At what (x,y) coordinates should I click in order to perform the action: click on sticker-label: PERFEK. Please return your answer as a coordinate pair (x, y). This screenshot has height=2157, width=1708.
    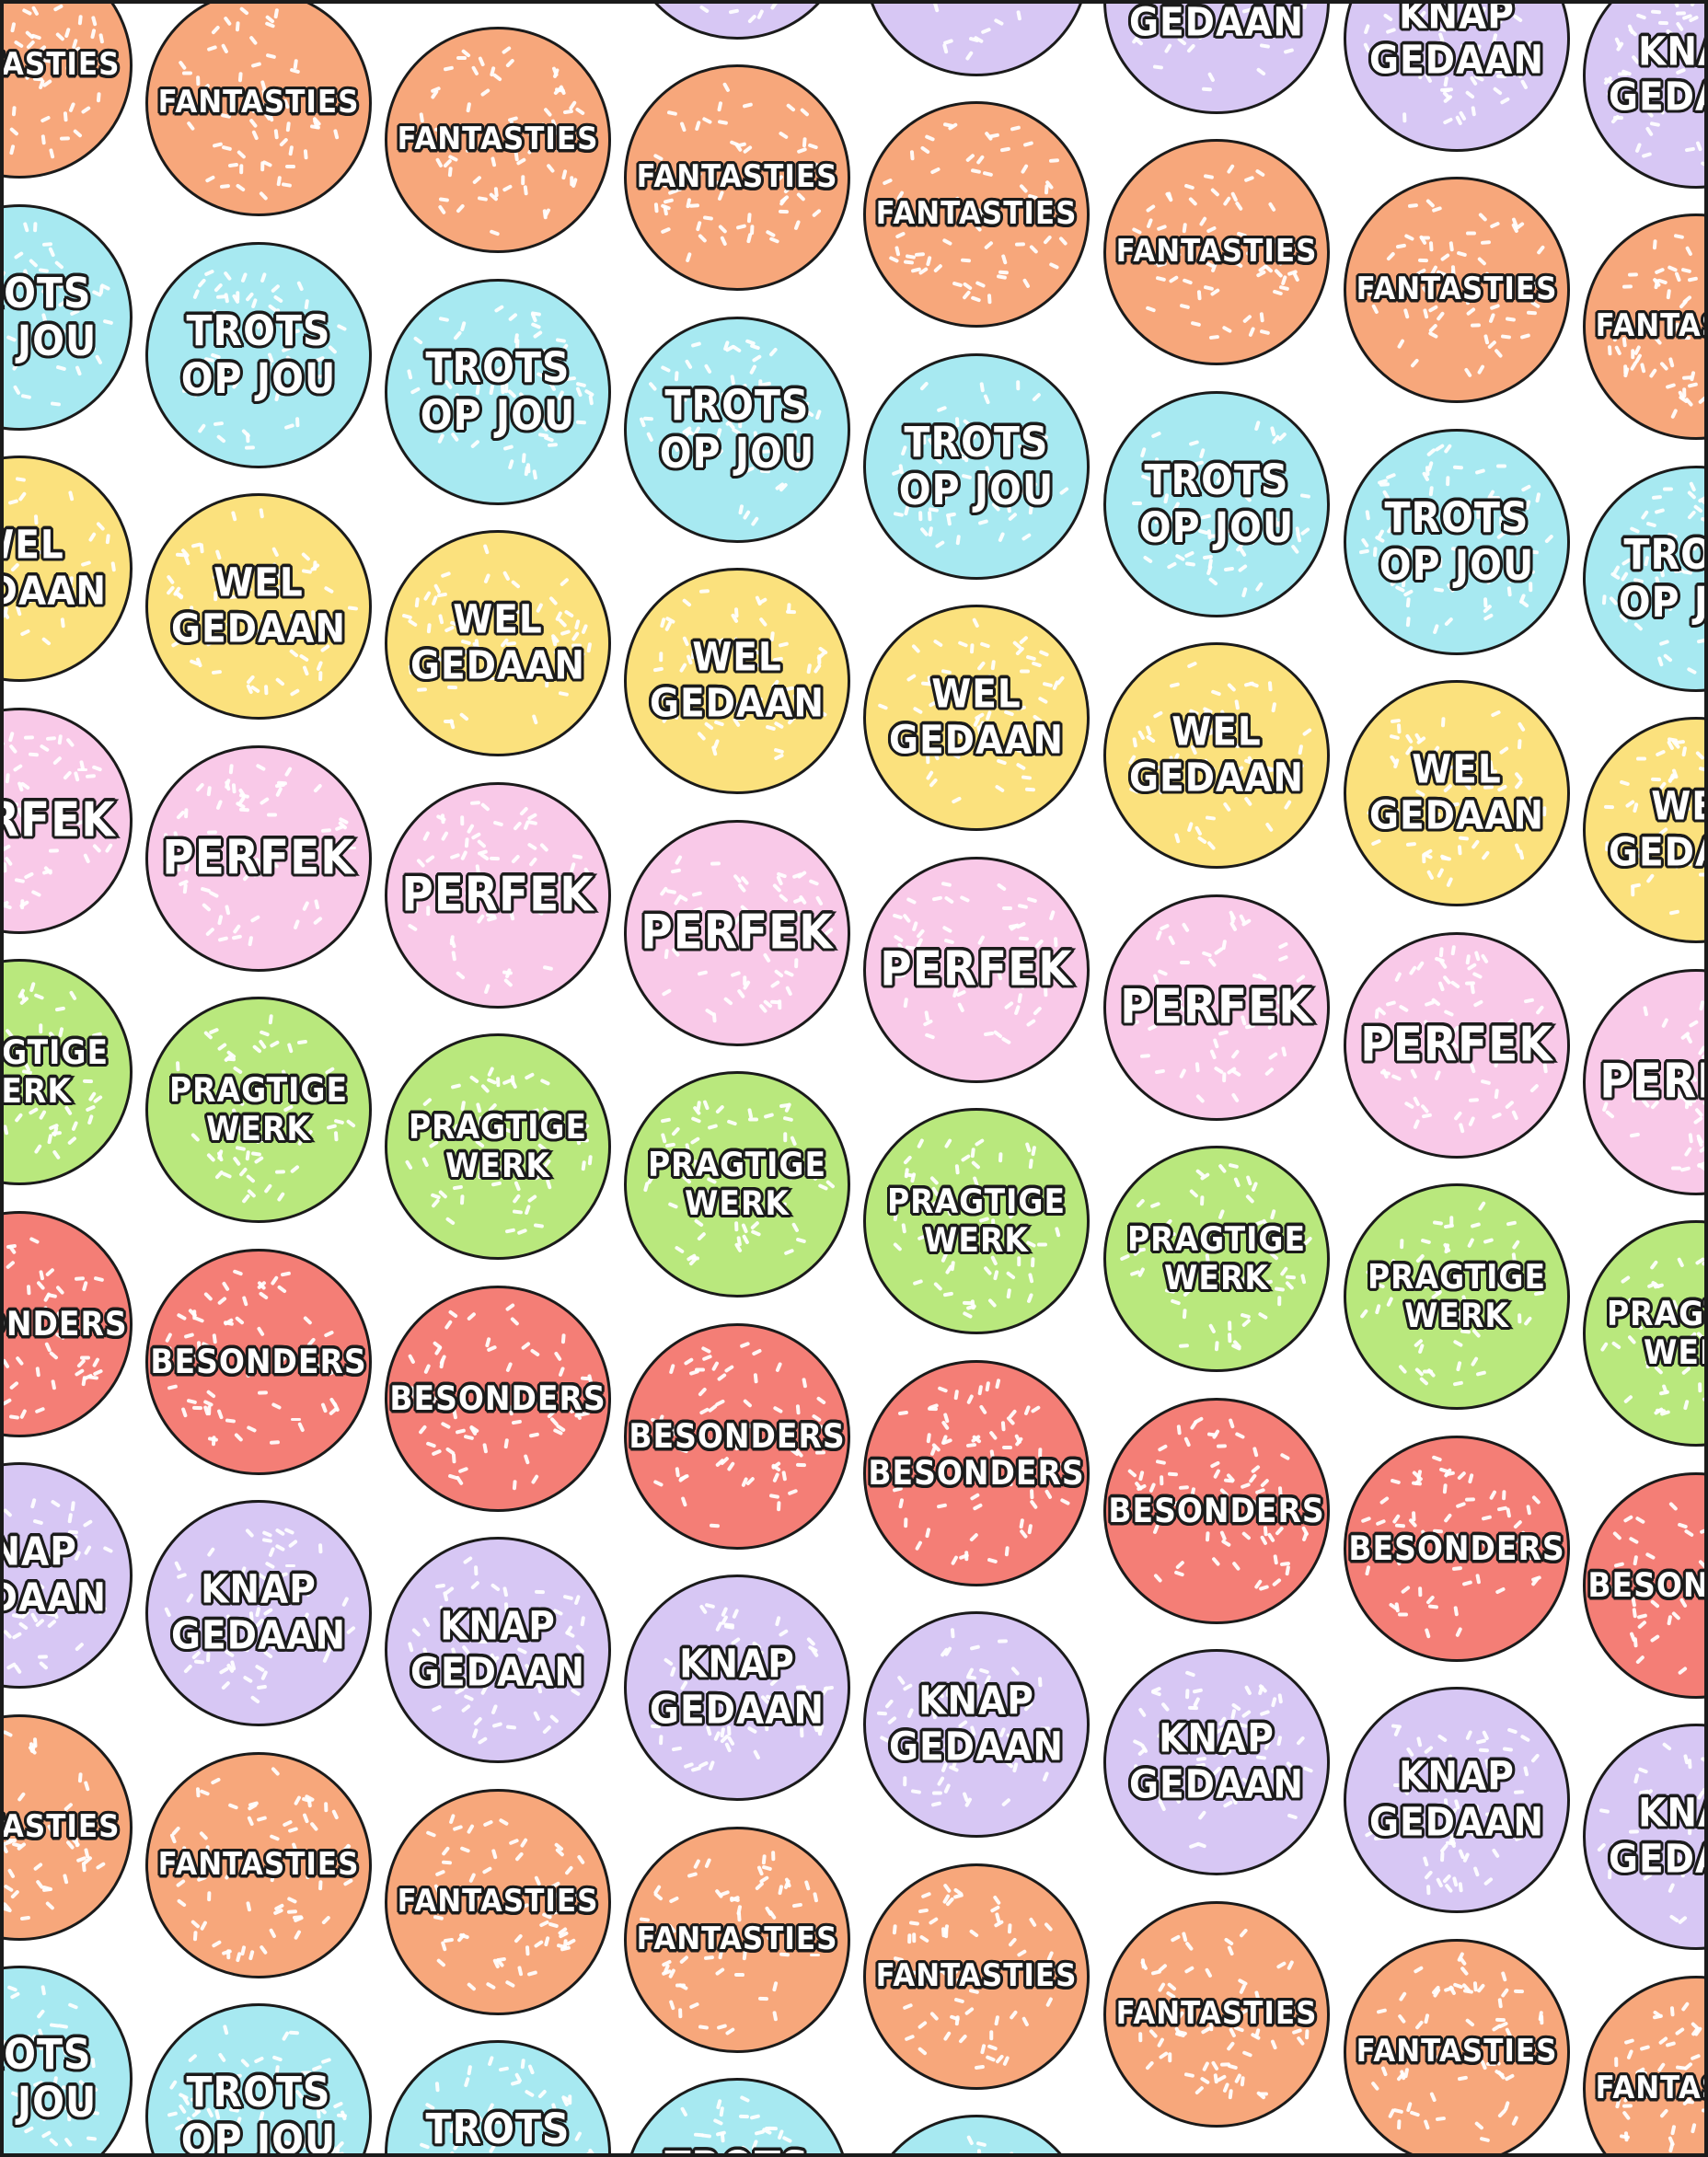
    Looking at the image, I should click on (65, 819).